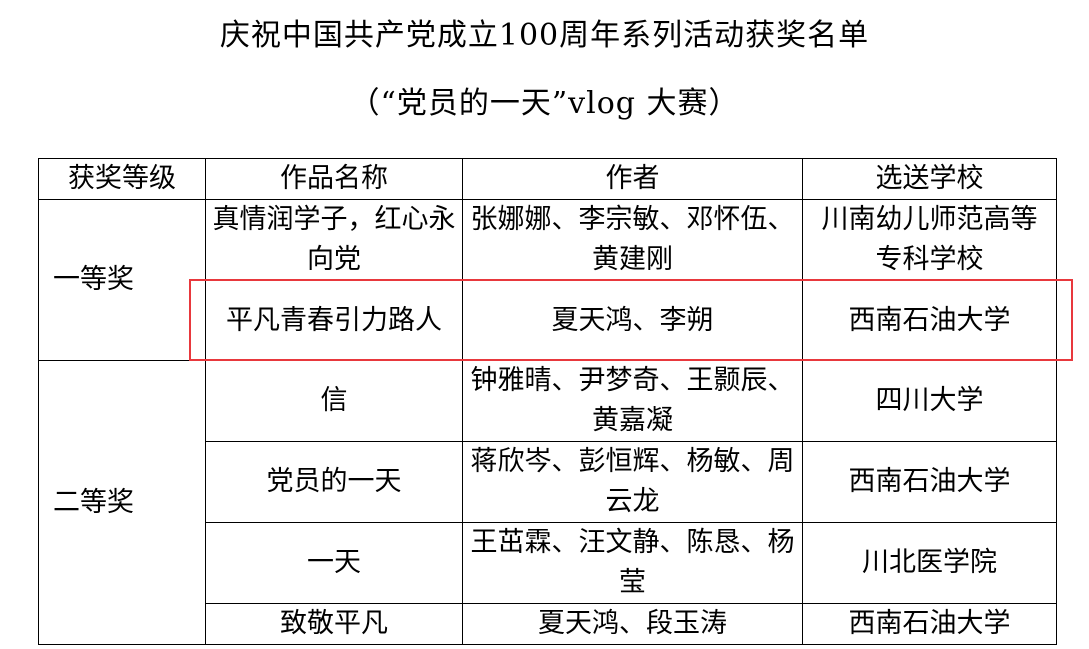 Image resolution: width=1089 pixels, height=649 pixels. I want to click on work-cell: 一天, so click(334, 563).